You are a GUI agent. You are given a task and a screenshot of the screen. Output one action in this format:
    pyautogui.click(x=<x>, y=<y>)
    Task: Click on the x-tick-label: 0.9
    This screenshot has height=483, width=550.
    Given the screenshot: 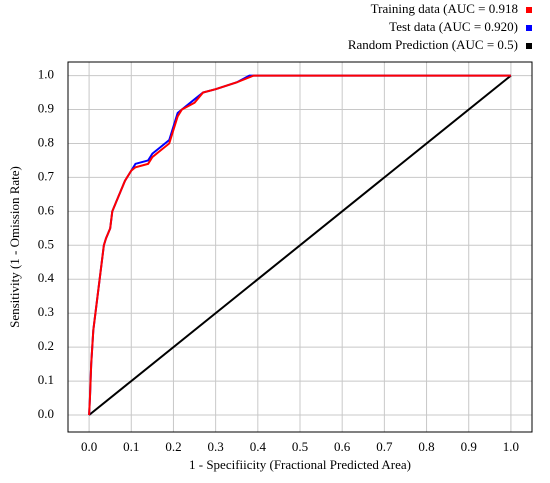 What is the action you would take?
    pyautogui.click(x=469, y=446)
    